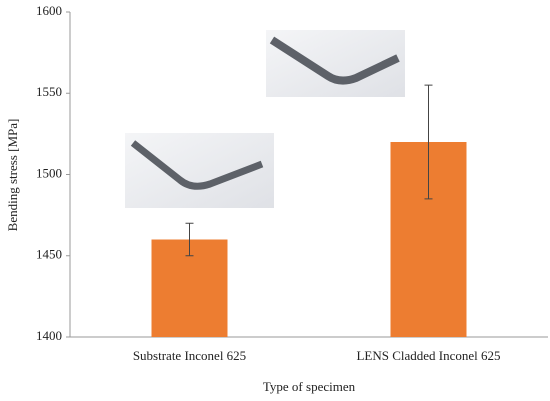 This screenshot has height=401, width=550. I want to click on x-axis-label: Type of specimen, so click(309, 386).